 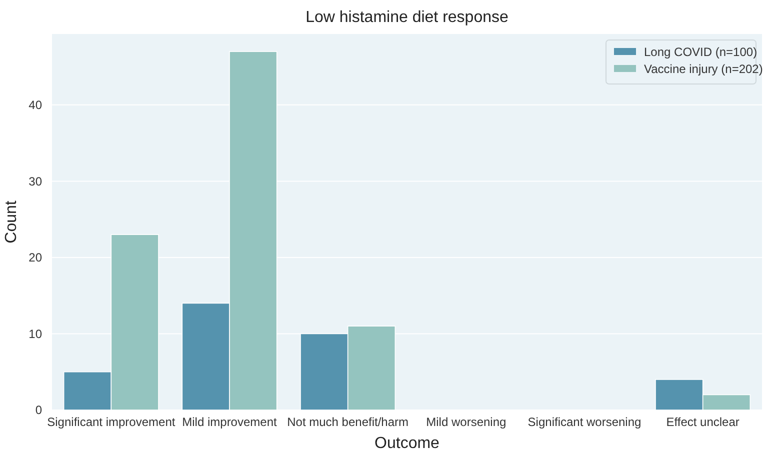 I want to click on y-tick-label: 40, so click(x=35, y=105).